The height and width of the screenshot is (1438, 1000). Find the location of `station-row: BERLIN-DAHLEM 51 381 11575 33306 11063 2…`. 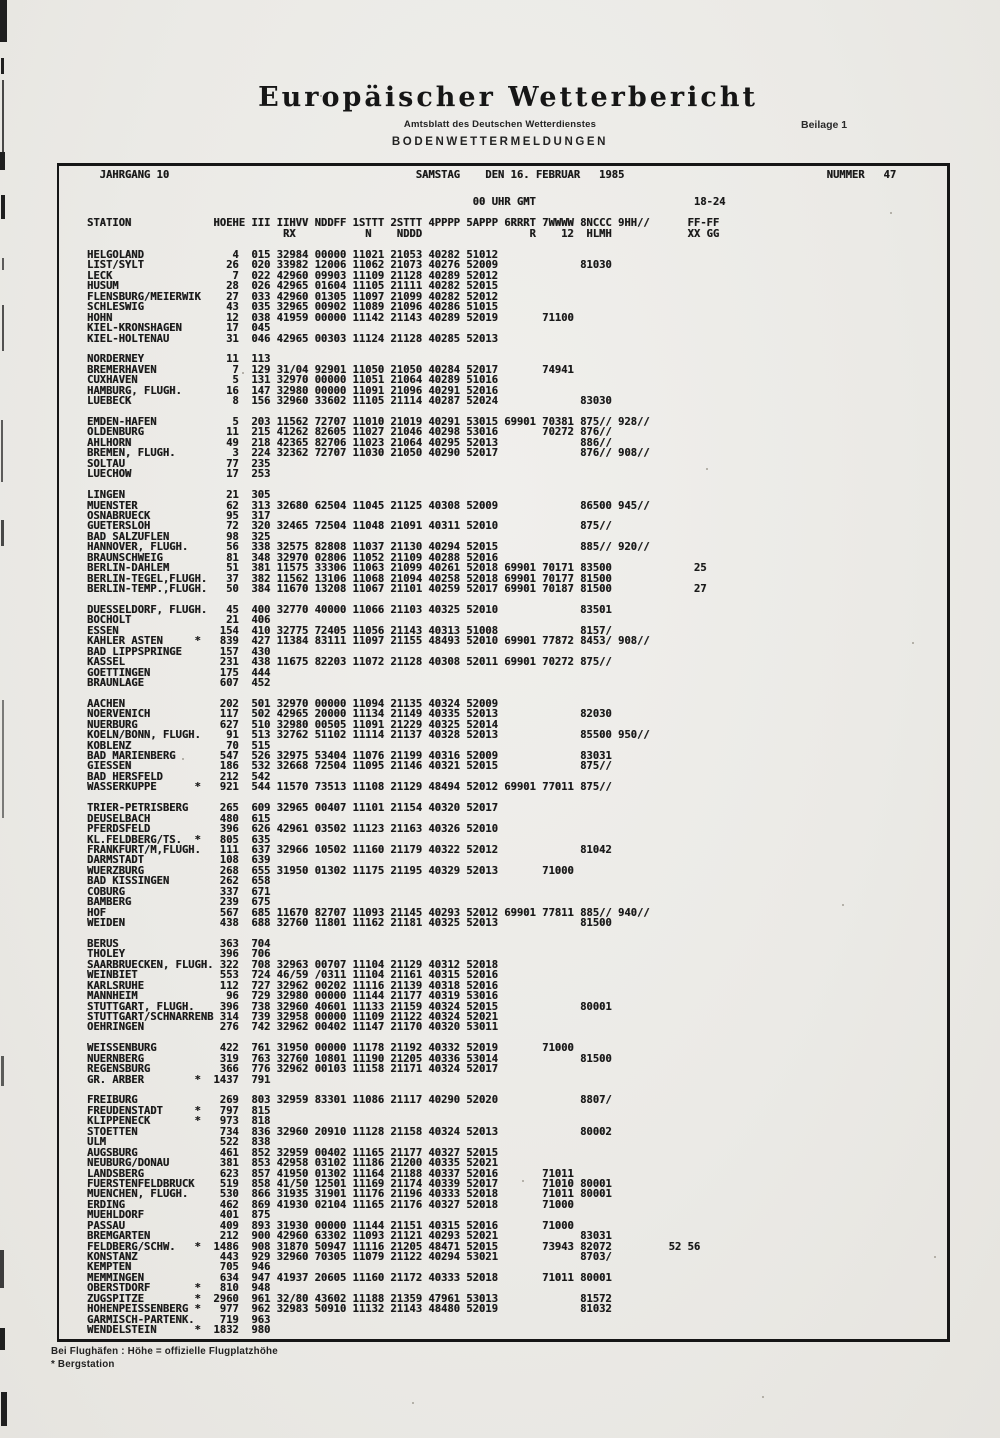

station-row: BERLIN-DAHLEM 51 381 11575 33306 11063 2… is located at coordinates (397, 568).